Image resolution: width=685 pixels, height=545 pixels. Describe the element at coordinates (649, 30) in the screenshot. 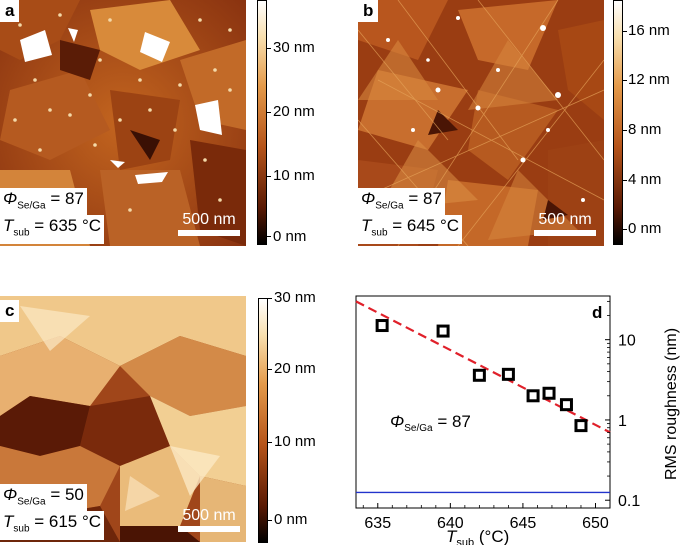

I see `colorbar-b-label-16: 16 nm` at that location.